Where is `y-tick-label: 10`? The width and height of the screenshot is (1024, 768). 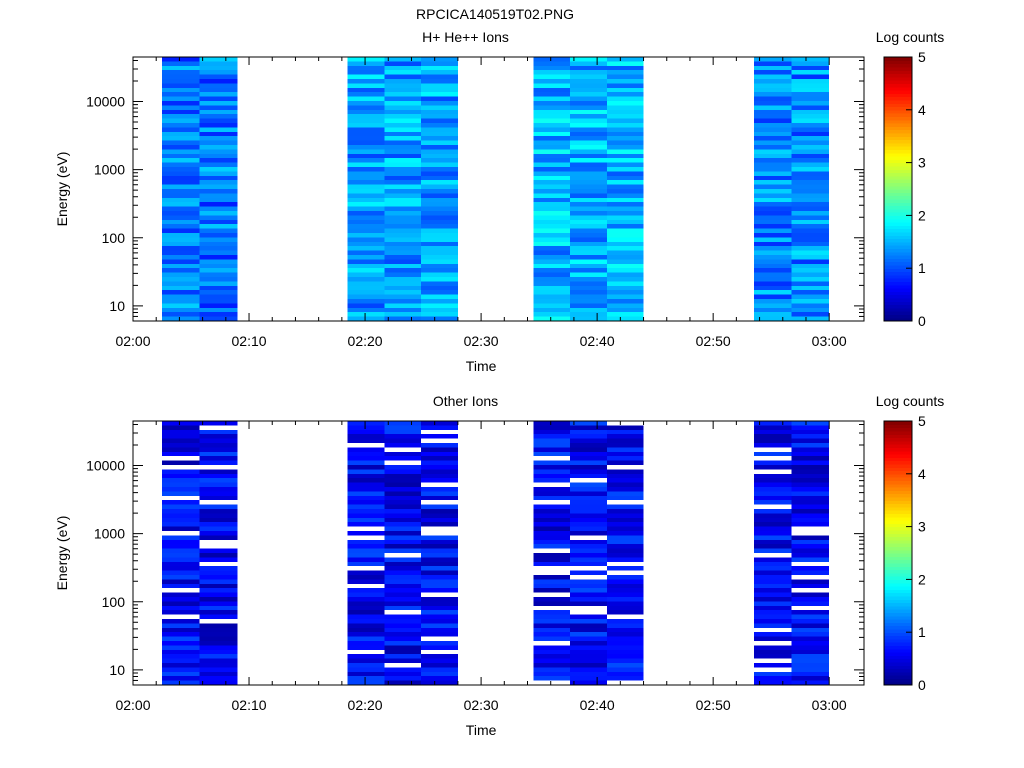 y-tick-label: 10 is located at coordinates (117, 670).